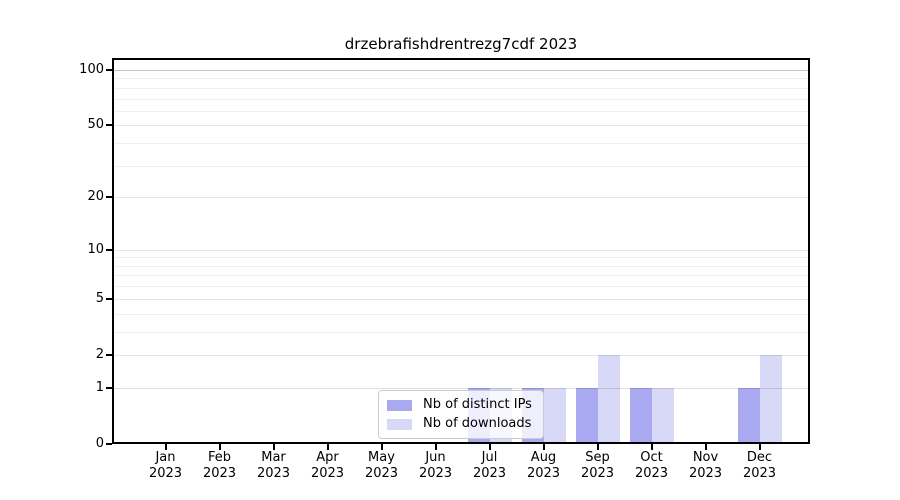  Describe the element at coordinates (435, 457) in the screenshot. I see `x-tick-month: Jun` at that location.